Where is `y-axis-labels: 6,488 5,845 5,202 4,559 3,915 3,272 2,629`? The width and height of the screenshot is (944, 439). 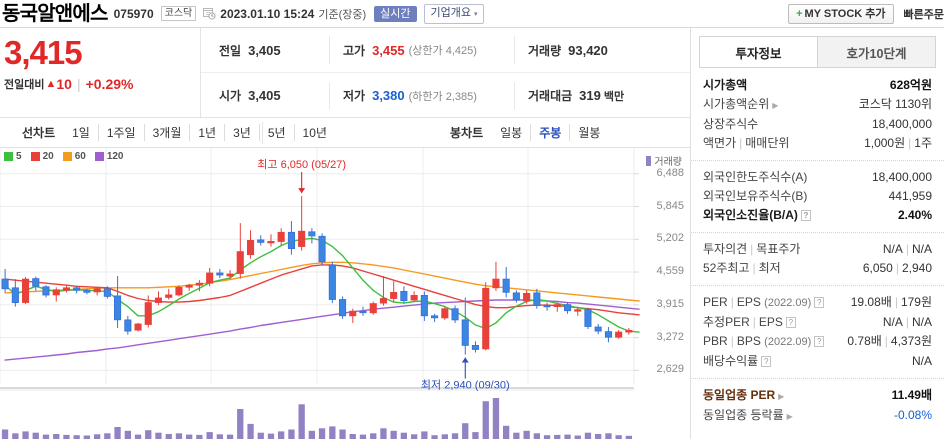
y-axis-labels: 6,488 5,845 5,202 4,559 3,915 3,272 2,629 is located at coordinates (662, 293).